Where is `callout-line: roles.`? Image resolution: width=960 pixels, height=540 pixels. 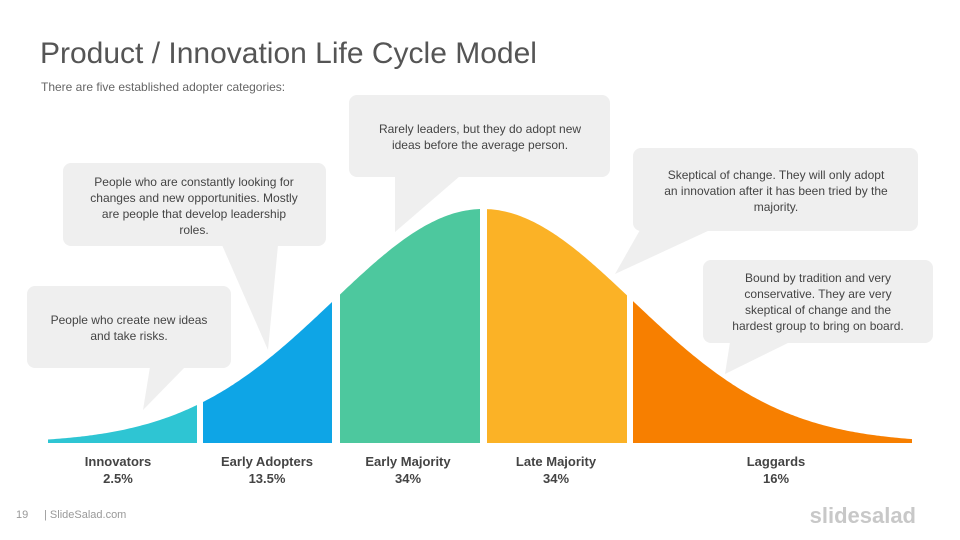 callout-line: roles. is located at coordinates (193, 230).